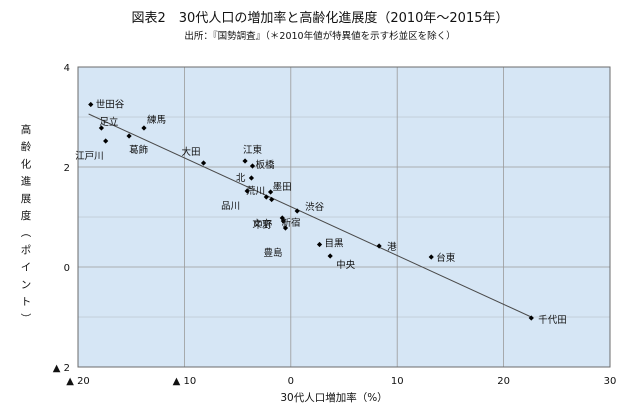 This screenshot has height=416, width=640. Describe the element at coordinates (341, 381) in the screenshot. I see `x-axis-ticks: ▲ 20 ▲ 10 0 10 20 30` at that location.